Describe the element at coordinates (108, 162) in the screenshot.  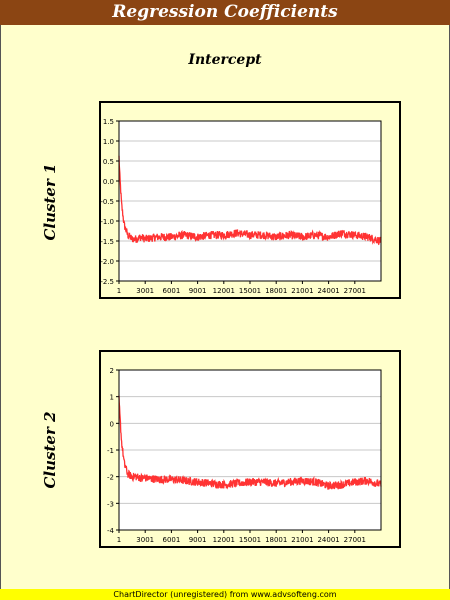
I see `y-tick-label: 0.5` at that location.